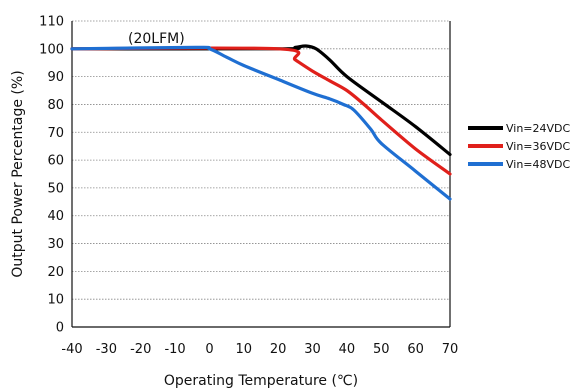 This screenshot has width=576, height=389. Describe the element at coordinates (381, 349) in the screenshot. I see `x-tick-label: 50` at that location.